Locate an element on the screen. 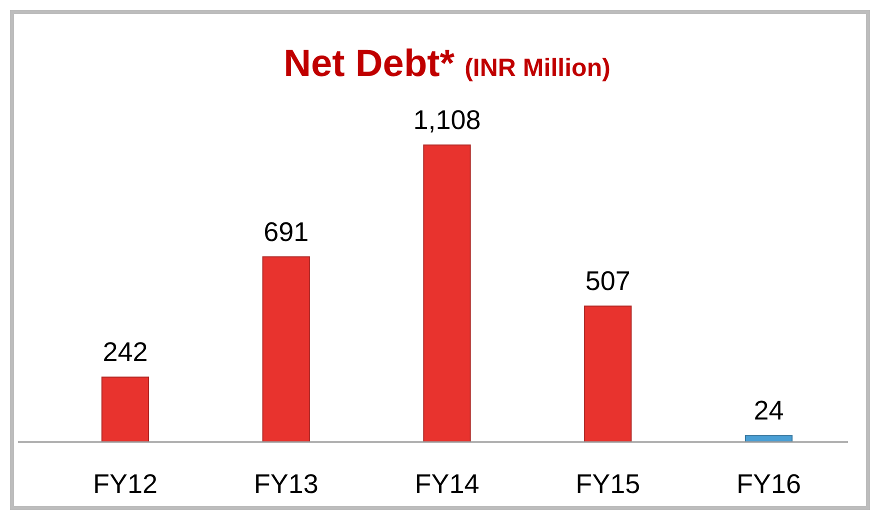 The height and width of the screenshot is (513, 874). x-tick-label: FY13 is located at coordinates (286, 484).